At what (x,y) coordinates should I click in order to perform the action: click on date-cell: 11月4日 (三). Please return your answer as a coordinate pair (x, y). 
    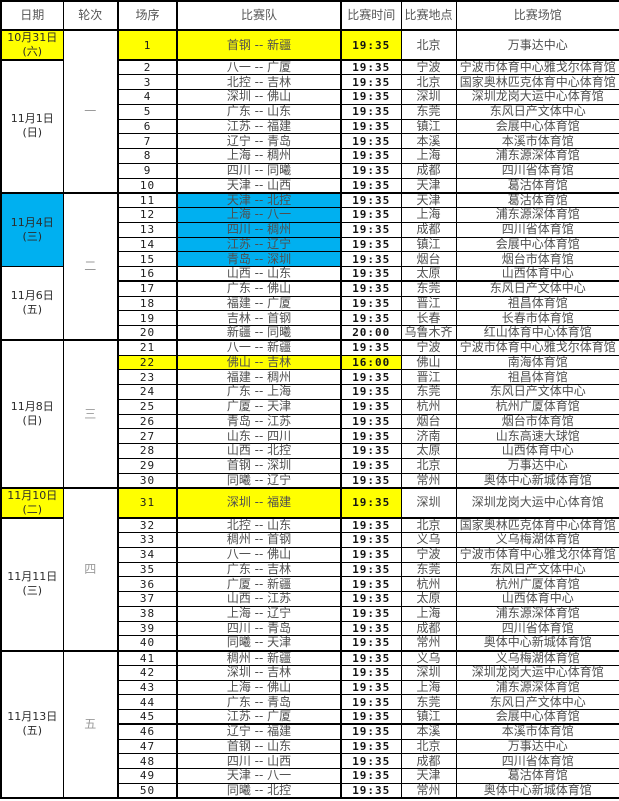
    Looking at the image, I should click on (32, 229).